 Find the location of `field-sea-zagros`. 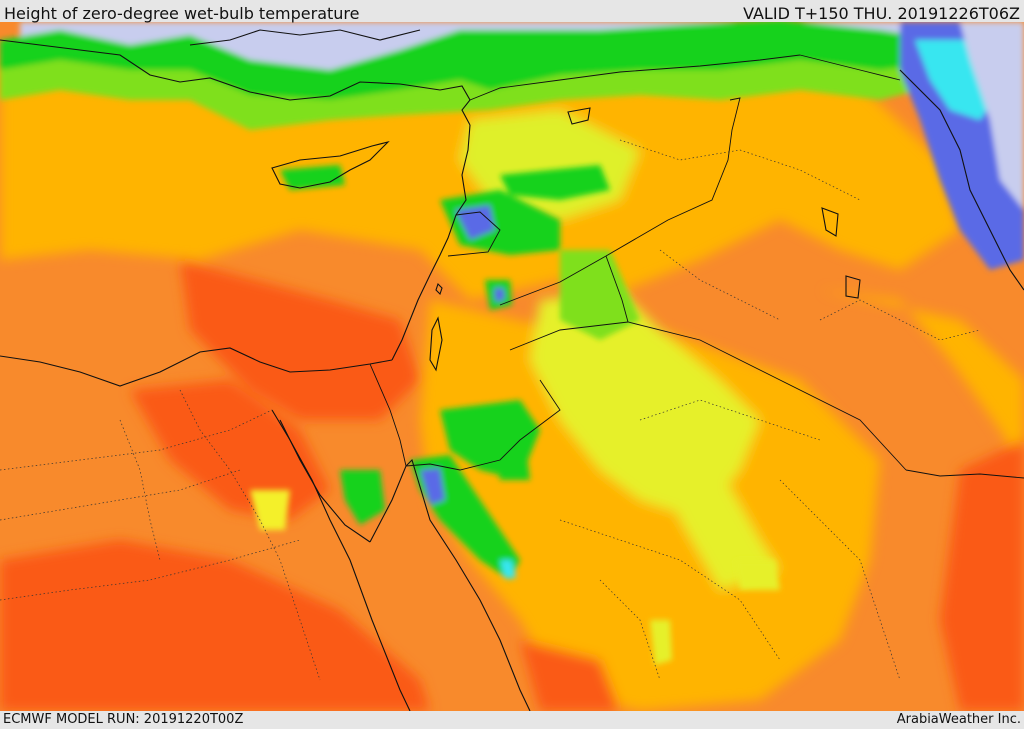

field-sea-zagros is located at coordinates (992, 116).